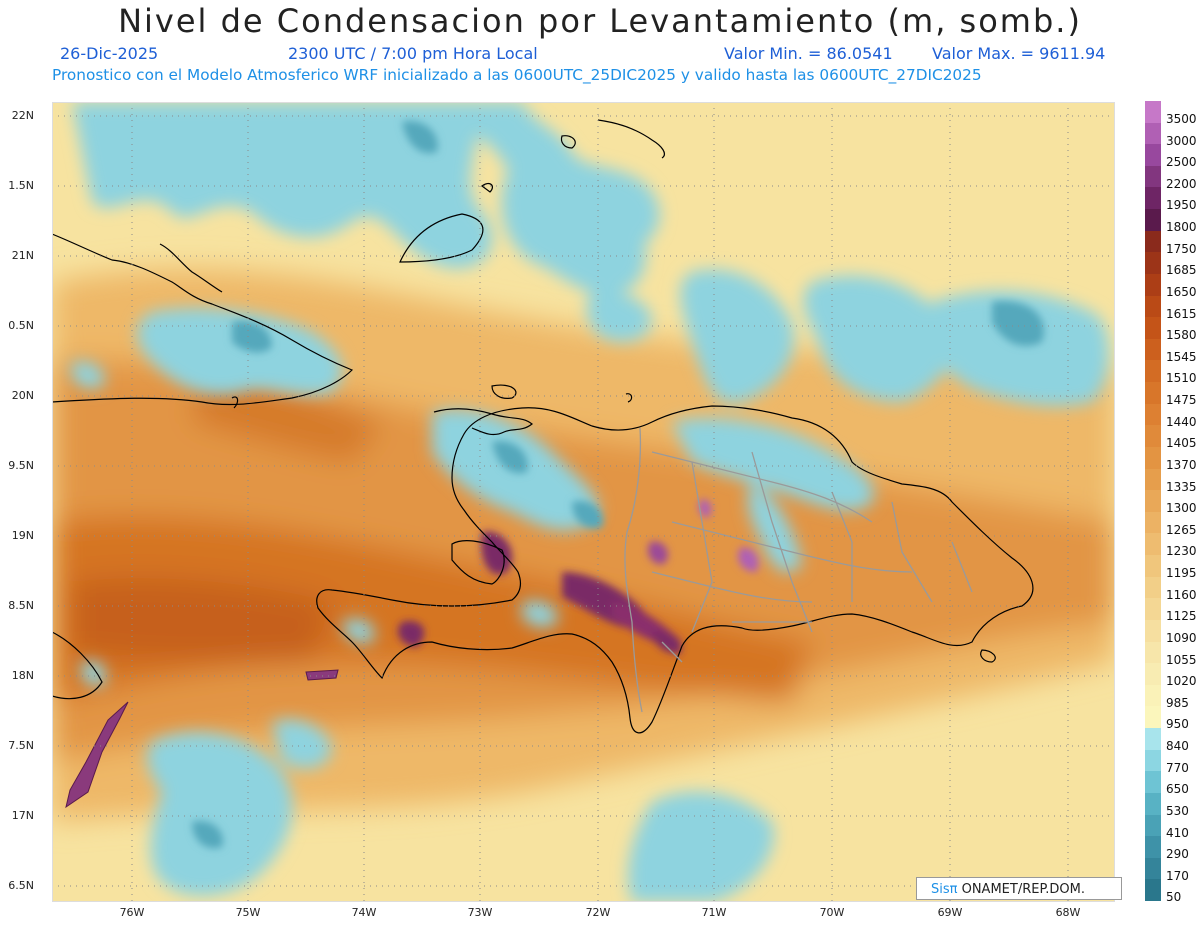 This screenshot has width=1200, height=927. Describe the element at coordinates (97, 755) in the screenshot. I see `purple-strip` at that location.